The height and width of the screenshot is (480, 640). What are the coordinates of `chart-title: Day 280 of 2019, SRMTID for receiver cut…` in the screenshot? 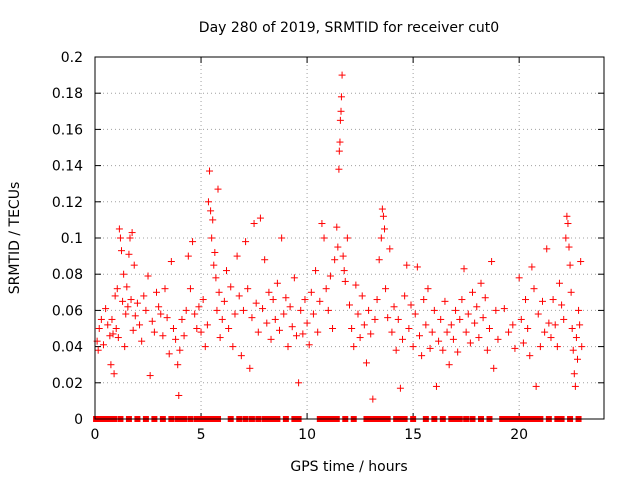 It's located at (349, 28).